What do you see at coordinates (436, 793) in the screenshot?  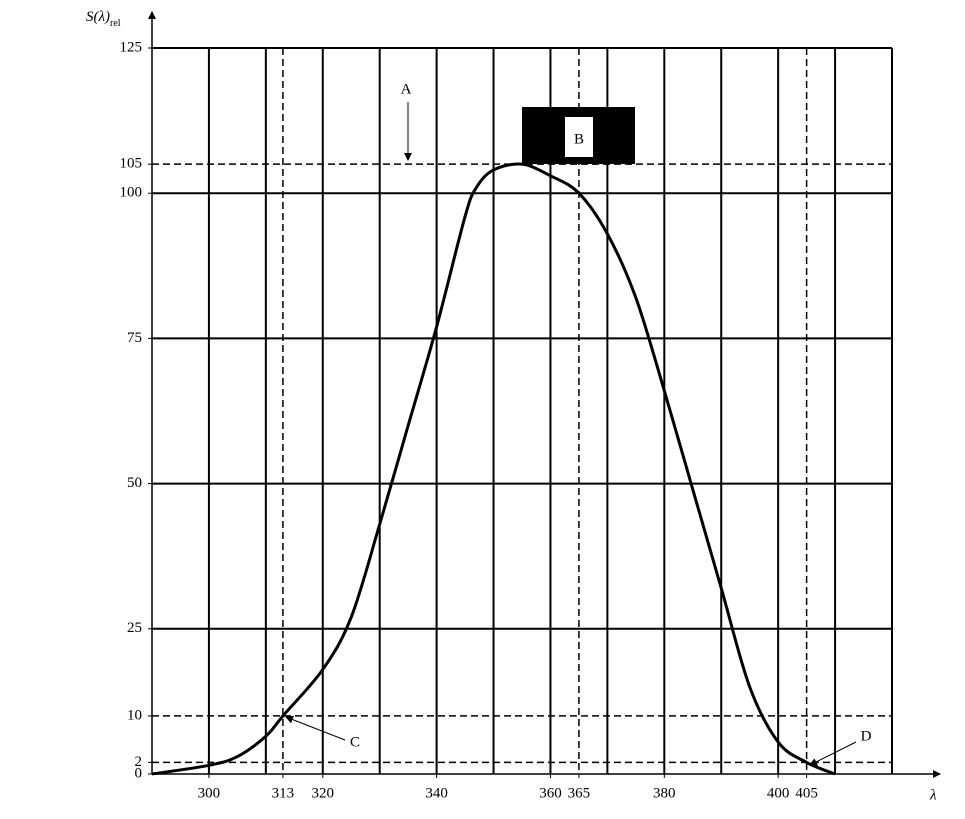 I see `x-tick-label: 340` at bounding box center [436, 793].